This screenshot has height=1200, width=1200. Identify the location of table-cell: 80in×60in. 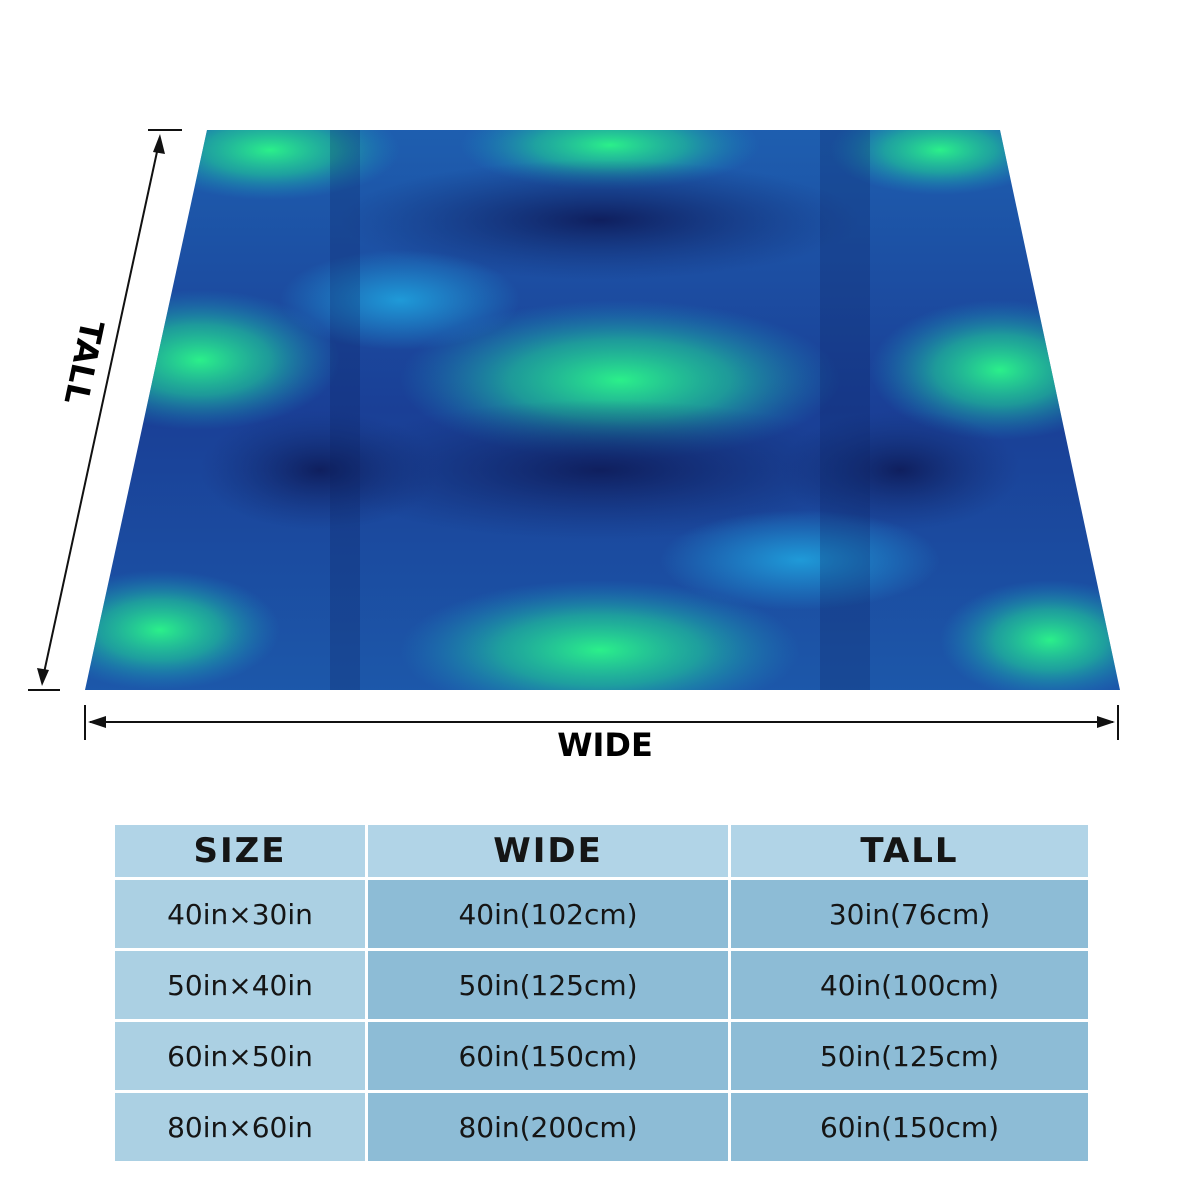
(240, 1127).